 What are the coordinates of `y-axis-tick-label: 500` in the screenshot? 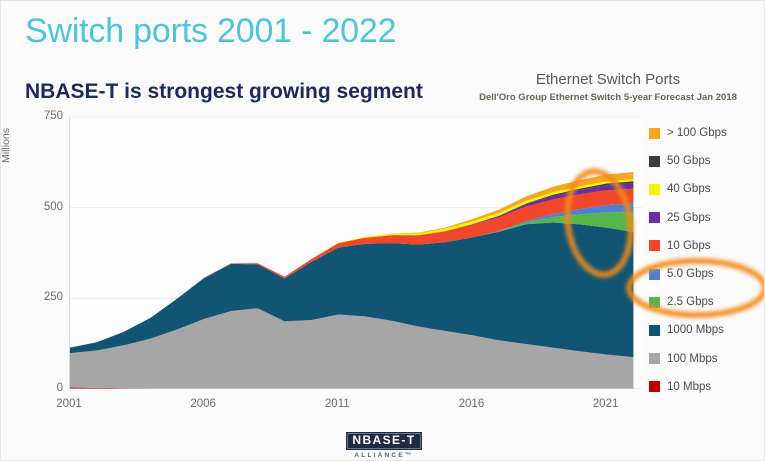 It's located at (53, 206).